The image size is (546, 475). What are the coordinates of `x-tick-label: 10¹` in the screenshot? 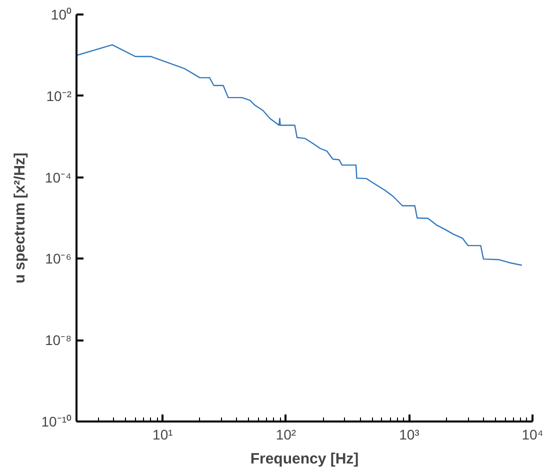 It's located at (163, 434).